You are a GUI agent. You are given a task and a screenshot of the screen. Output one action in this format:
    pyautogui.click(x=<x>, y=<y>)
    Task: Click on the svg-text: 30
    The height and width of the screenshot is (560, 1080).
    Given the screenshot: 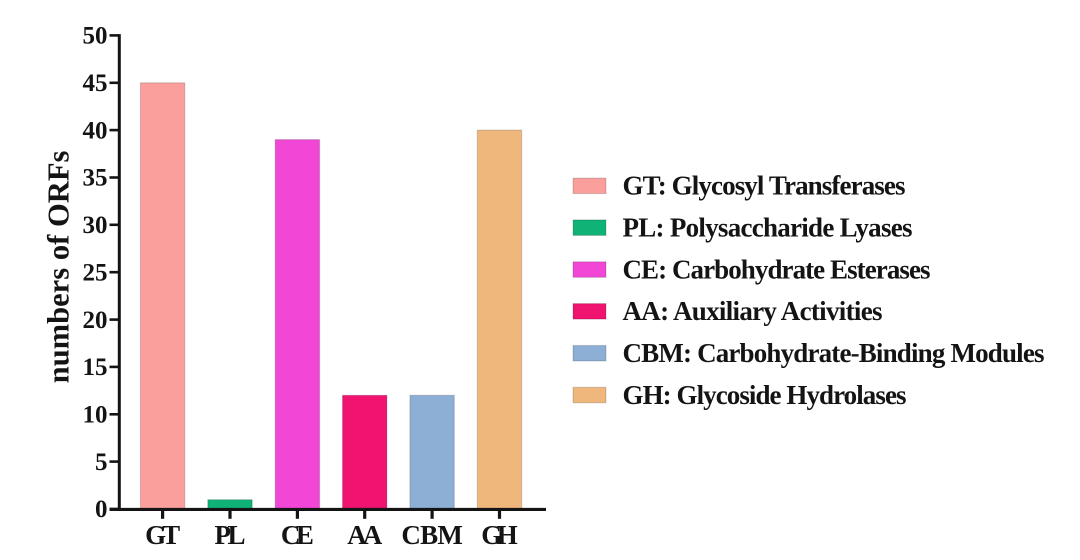 What is the action you would take?
    pyautogui.click(x=95, y=225)
    